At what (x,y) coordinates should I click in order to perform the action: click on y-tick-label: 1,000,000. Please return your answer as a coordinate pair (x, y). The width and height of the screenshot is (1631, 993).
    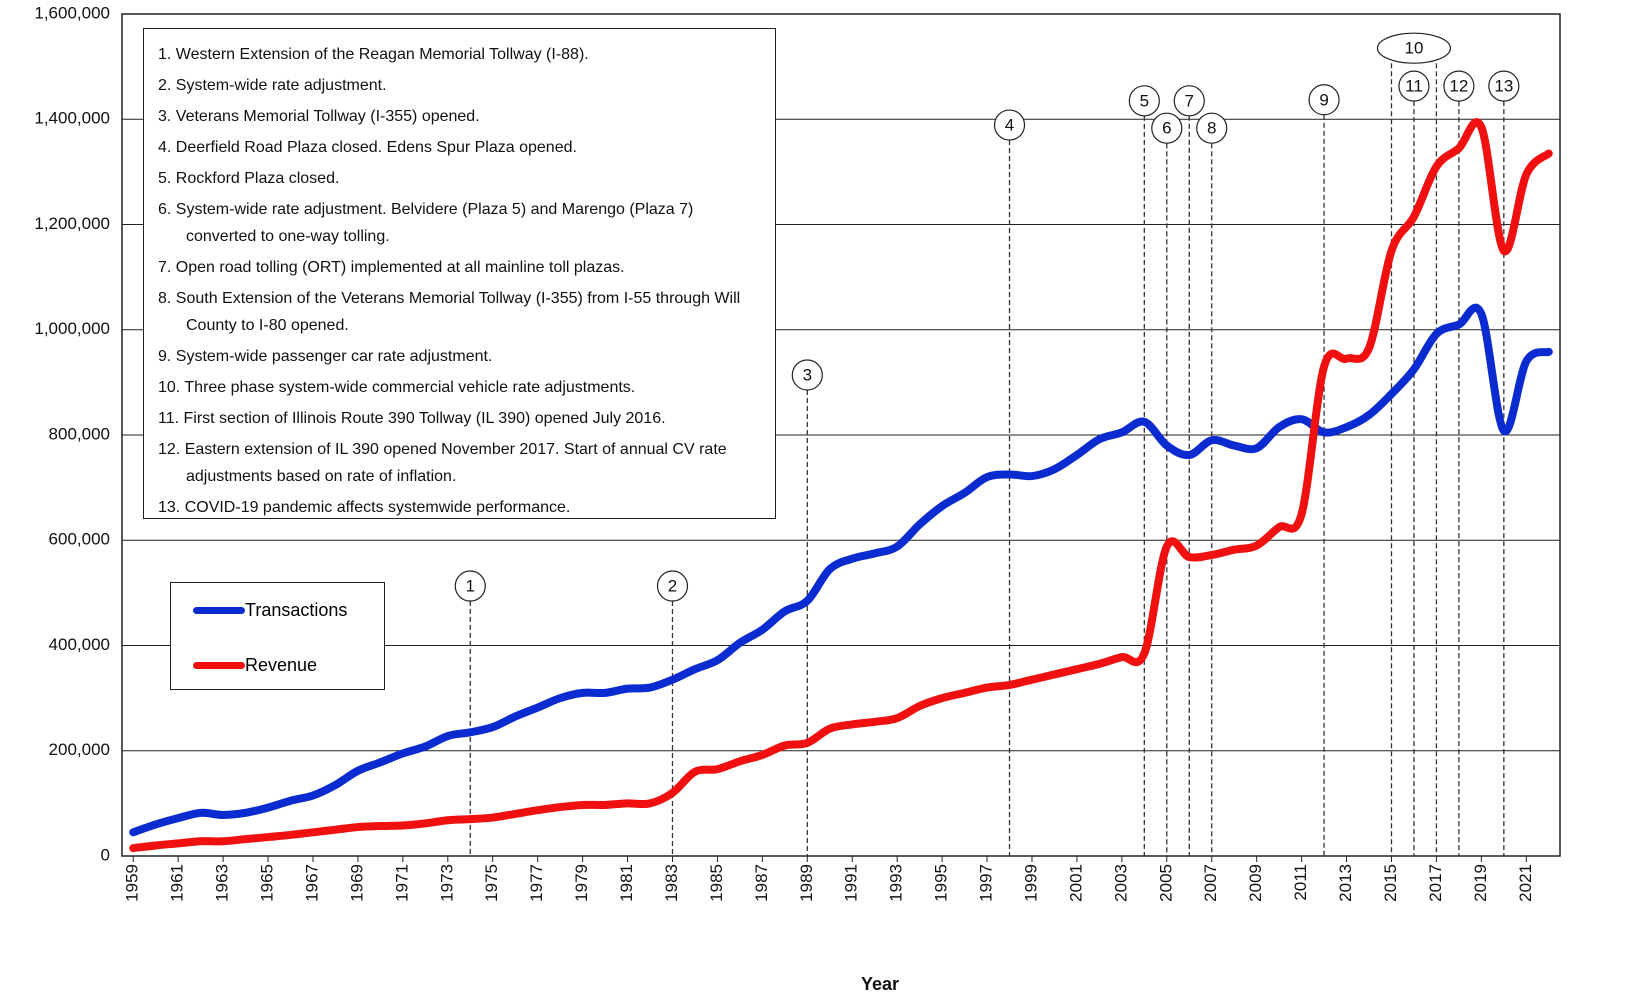
    Looking at the image, I should click on (72, 328).